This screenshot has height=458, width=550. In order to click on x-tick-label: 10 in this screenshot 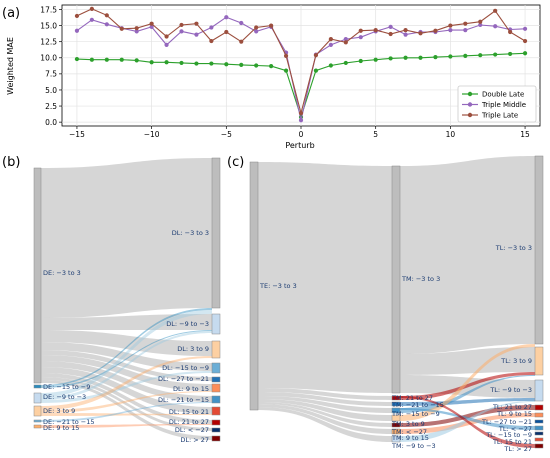, I will do `click(451, 134)`.